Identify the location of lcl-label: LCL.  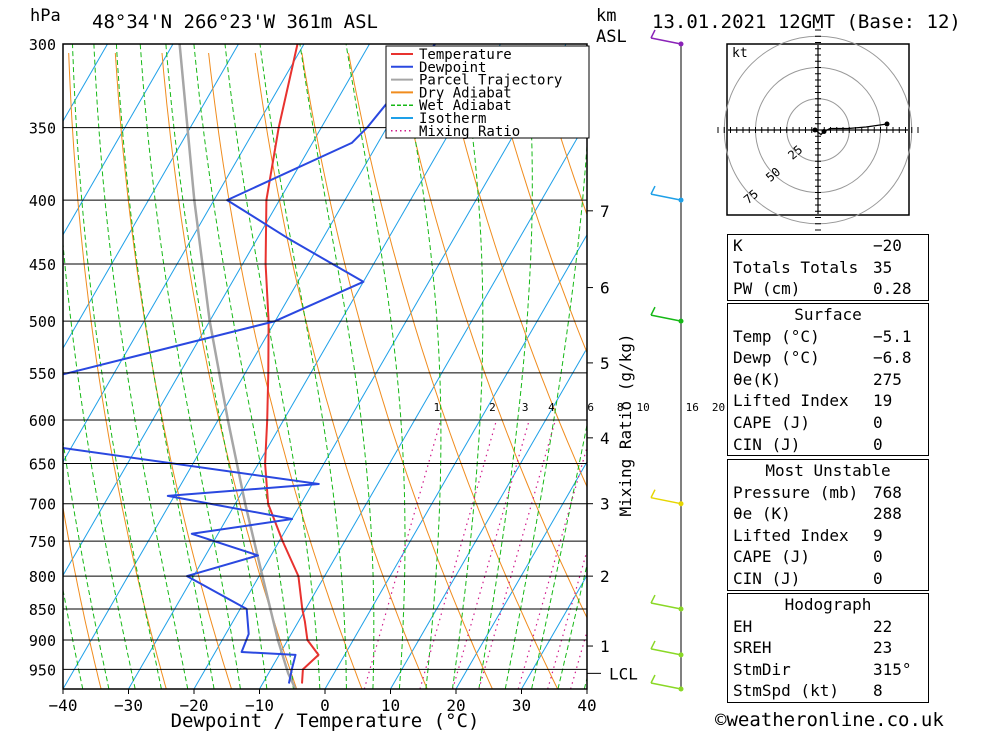
(623, 673).